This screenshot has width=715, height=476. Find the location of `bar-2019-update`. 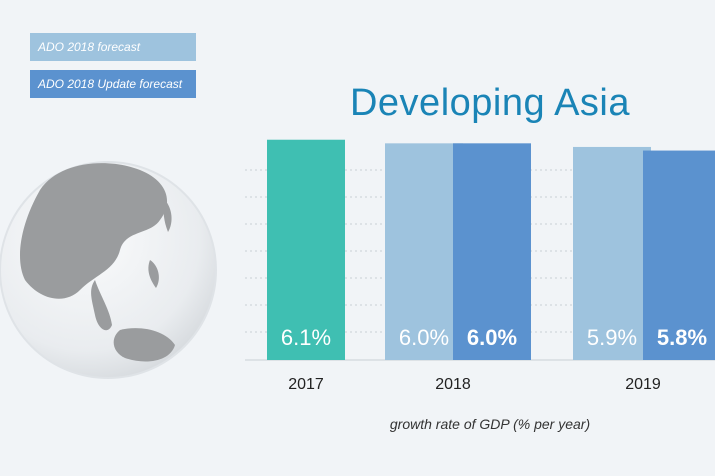

bar-2019-update is located at coordinates (679, 255).